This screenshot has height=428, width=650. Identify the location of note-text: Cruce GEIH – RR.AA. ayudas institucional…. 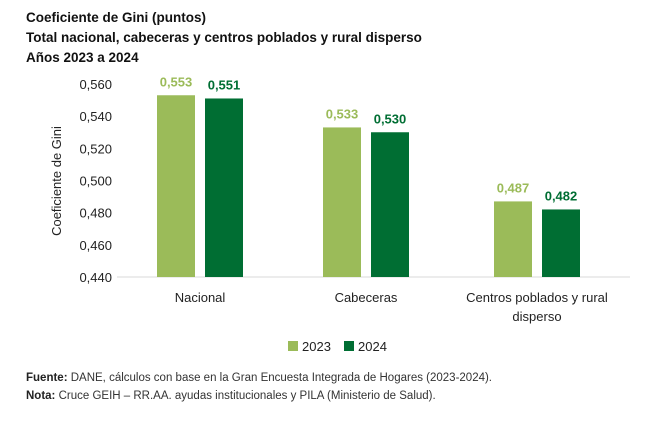
(245, 396).